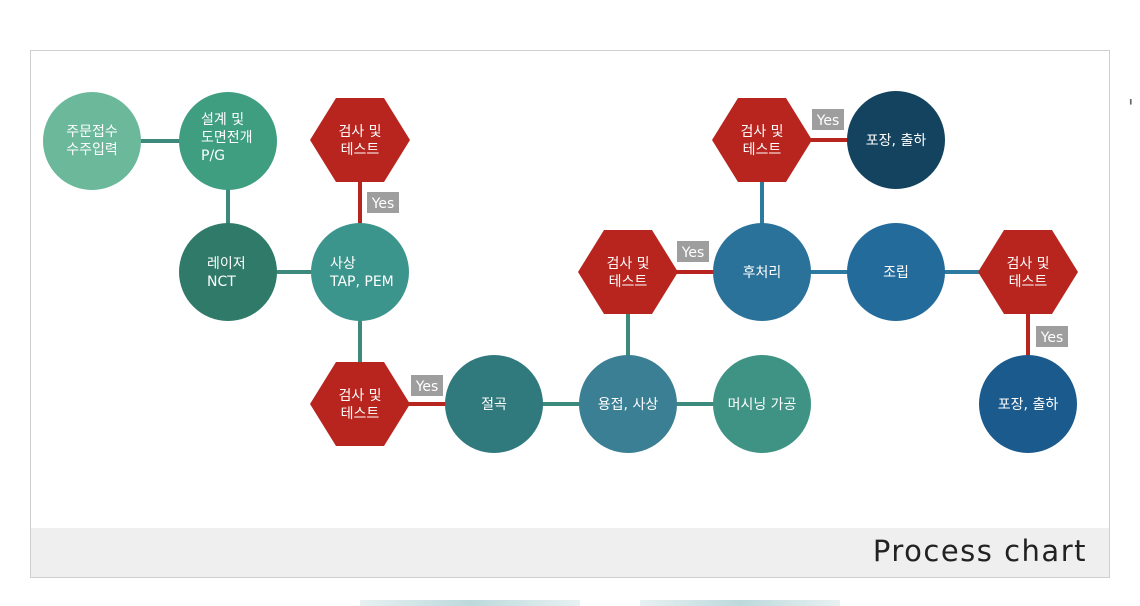 This screenshot has height=606, width=1140. Describe the element at coordinates (226, 264) in the screenshot. I see `node-laser-line1: 레이저` at that location.